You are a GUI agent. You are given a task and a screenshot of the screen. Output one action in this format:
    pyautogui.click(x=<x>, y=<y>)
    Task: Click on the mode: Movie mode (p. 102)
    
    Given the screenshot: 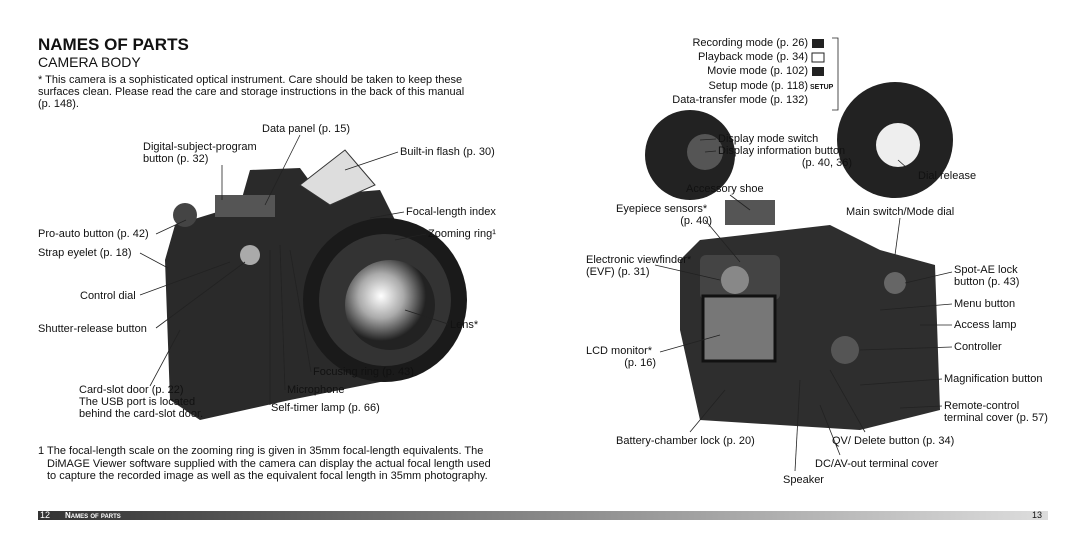 What is the action you would take?
    pyautogui.click(x=757, y=71)
    